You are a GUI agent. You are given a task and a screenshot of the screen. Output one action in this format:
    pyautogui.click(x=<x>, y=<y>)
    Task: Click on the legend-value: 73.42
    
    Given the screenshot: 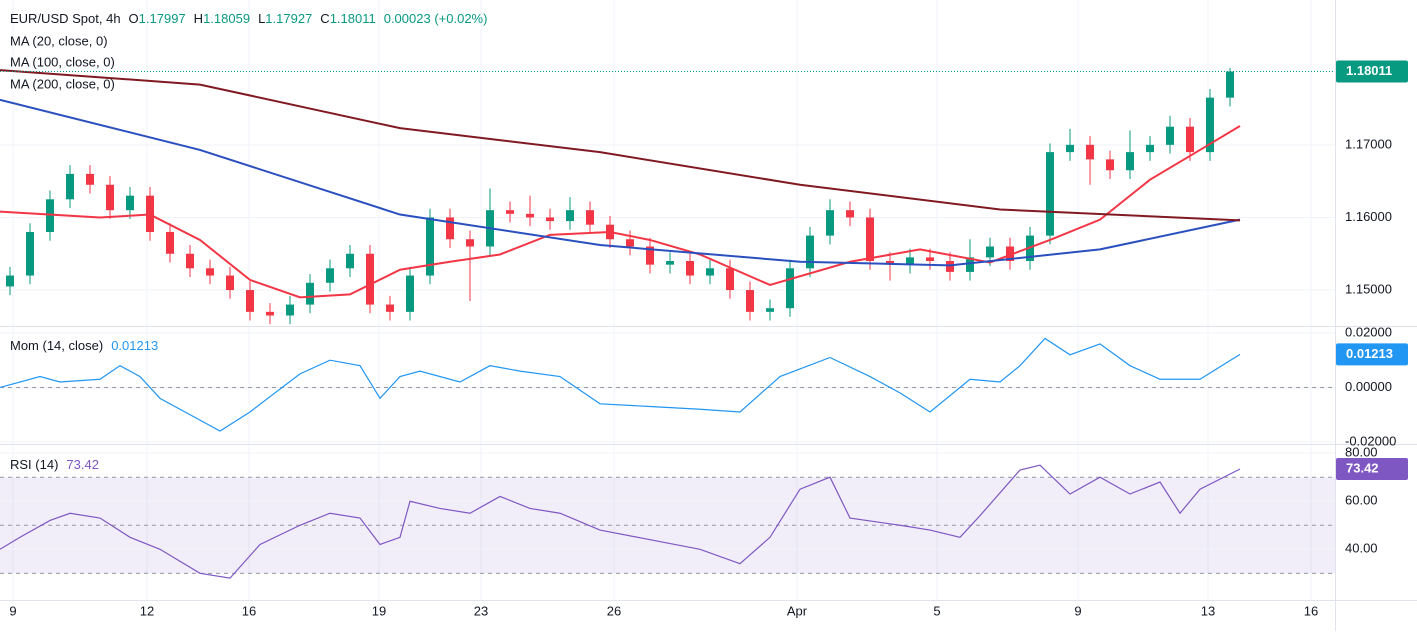 What is the action you would take?
    pyautogui.click(x=82, y=464)
    